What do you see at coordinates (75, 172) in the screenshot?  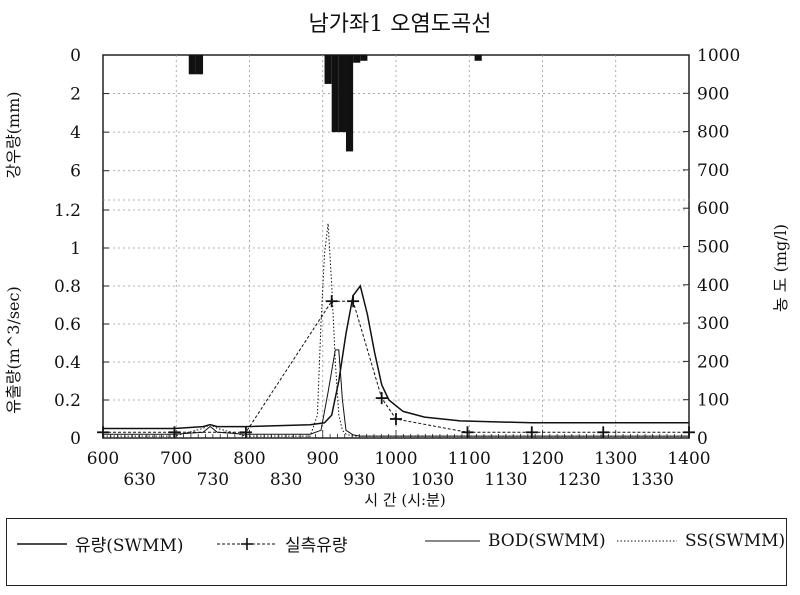 I see `rain-tick-label: 6` at bounding box center [75, 172].